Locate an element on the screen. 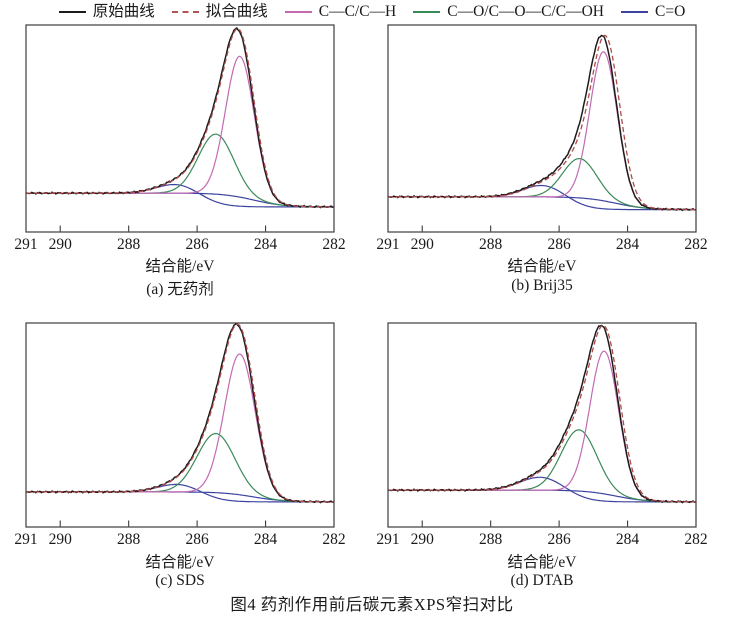 The image size is (744, 618). legend-label: C—O/C—O—C/C—OH is located at coordinates (525, 11).